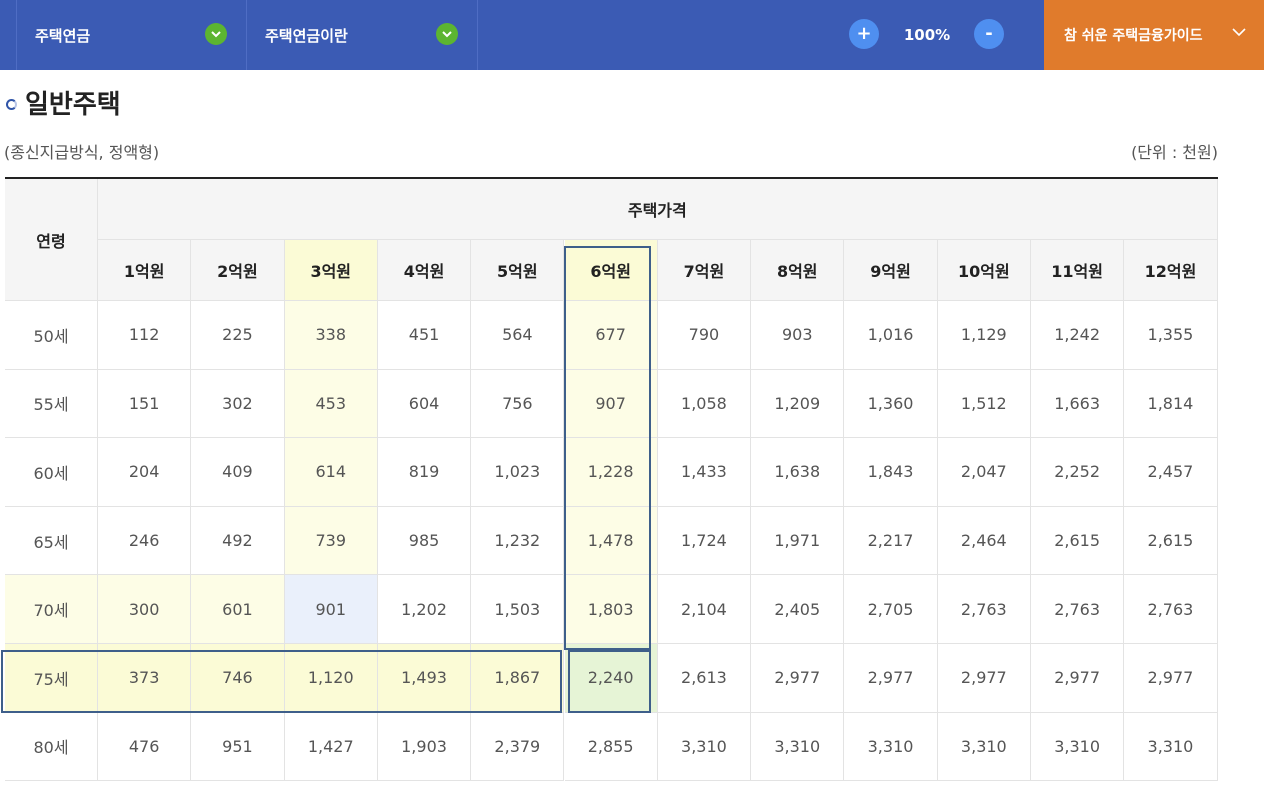  I want to click on table-cell: 790, so click(704, 335).